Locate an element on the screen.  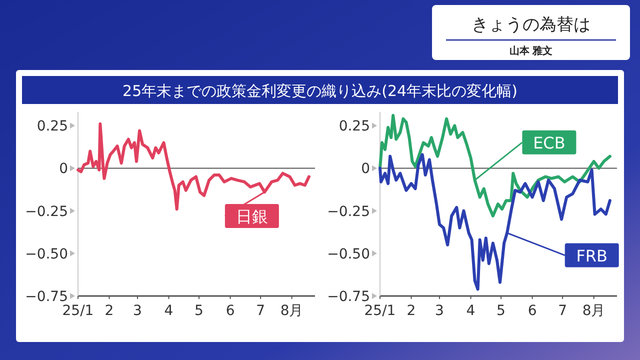
chart-title: 25年末までの政策金利変更の織り込み(24年末比の変化幅) is located at coordinates (320, 91).